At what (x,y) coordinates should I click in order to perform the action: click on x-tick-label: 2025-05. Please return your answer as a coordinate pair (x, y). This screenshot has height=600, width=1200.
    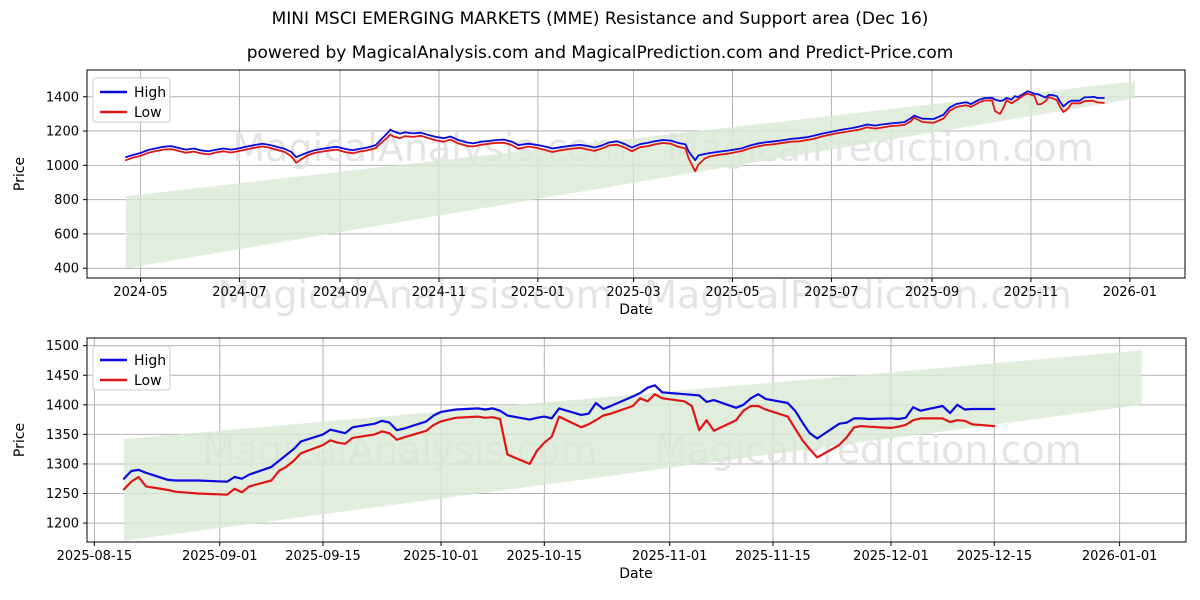
    Looking at the image, I should click on (732, 292).